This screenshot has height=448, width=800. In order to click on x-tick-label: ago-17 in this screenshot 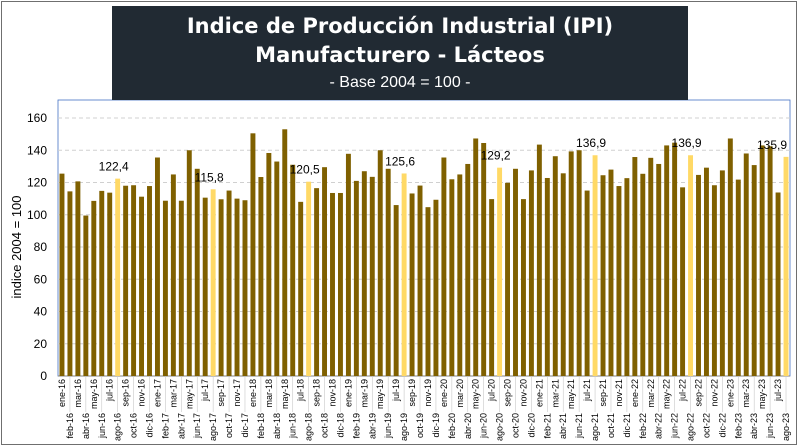, I will do `click(213, 427)`.